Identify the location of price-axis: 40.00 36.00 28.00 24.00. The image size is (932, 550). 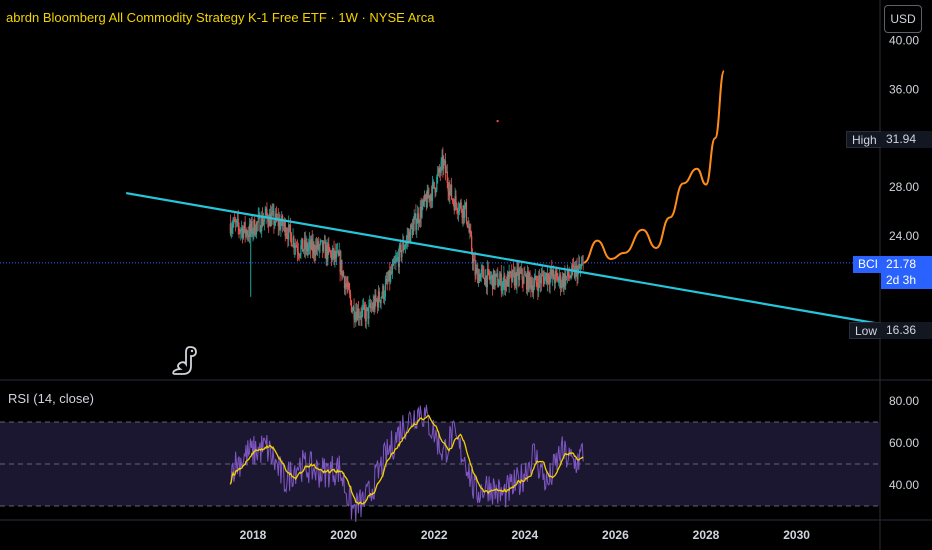
(904, 138).